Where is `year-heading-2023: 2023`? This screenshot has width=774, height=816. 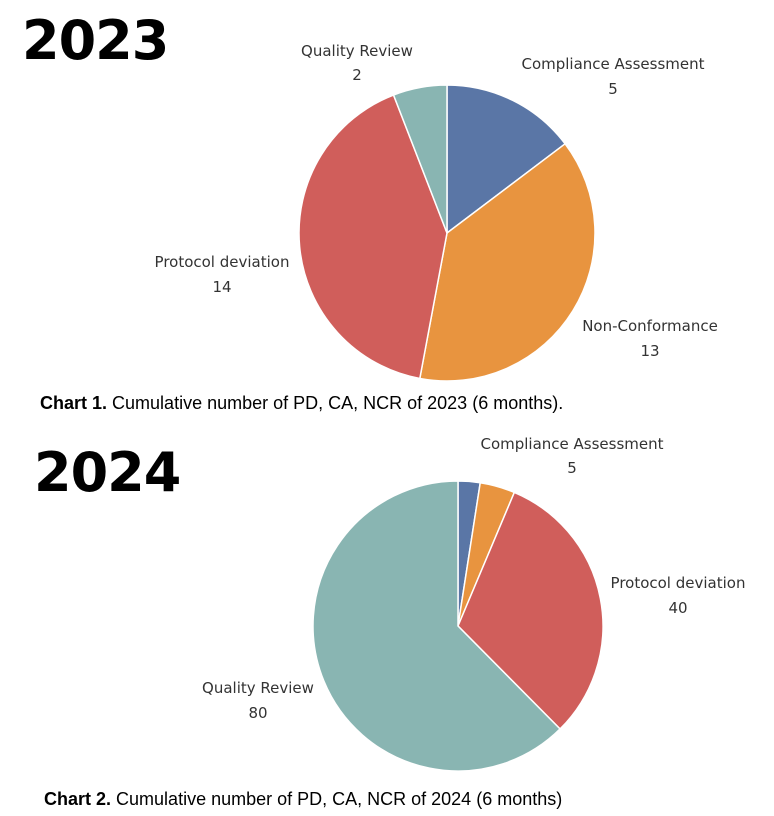
year-heading-2023: 2023 is located at coordinates (95, 40).